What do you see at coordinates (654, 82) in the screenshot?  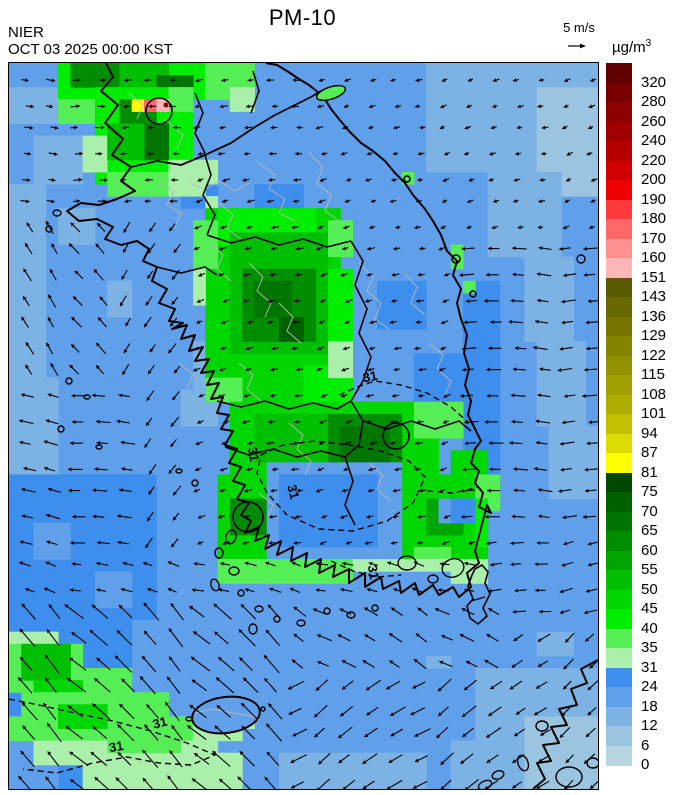 I see `colorbar-tick-label: 320` at bounding box center [654, 82].